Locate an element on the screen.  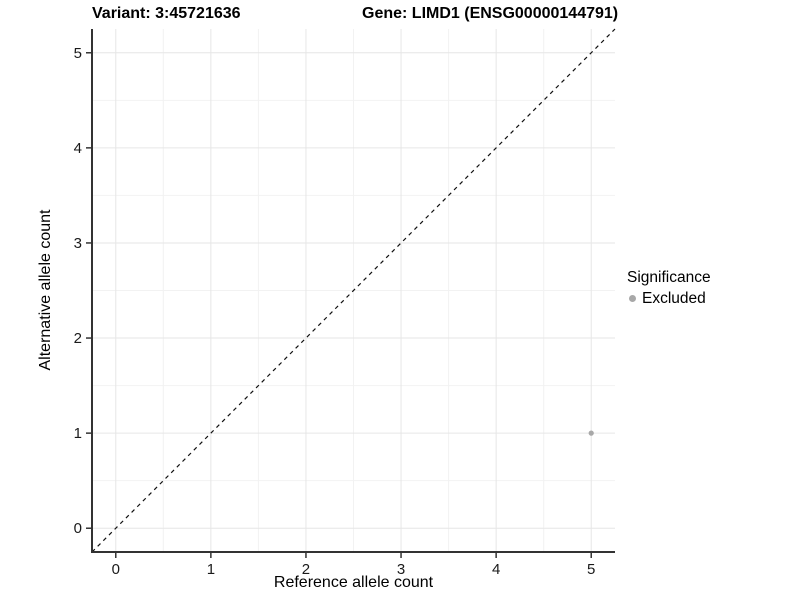
y-tick-label: 1 is located at coordinates (78, 433).